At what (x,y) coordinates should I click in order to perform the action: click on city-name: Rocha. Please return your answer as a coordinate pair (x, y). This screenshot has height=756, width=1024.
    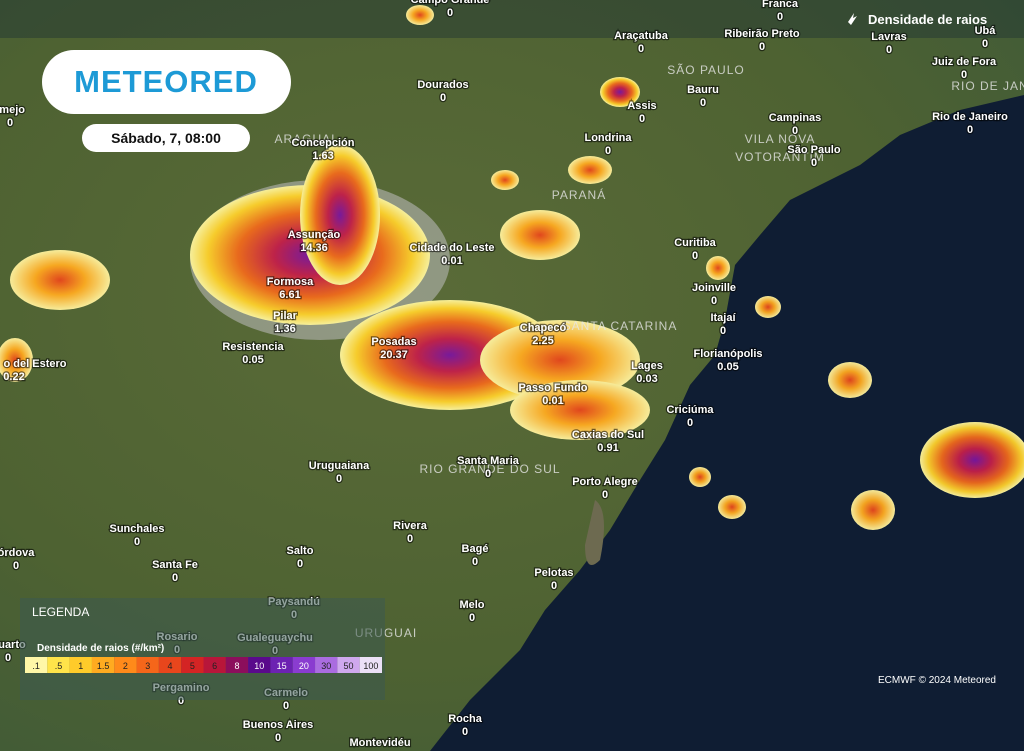
    Looking at the image, I should click on (465, 719).